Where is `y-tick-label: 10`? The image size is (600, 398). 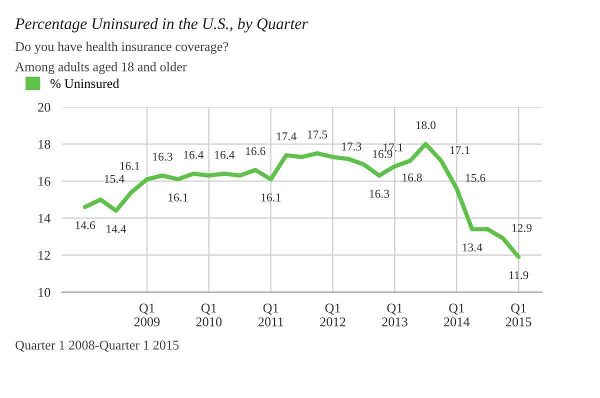 y-tick-label: 10 is located at coordinates (44, 292).